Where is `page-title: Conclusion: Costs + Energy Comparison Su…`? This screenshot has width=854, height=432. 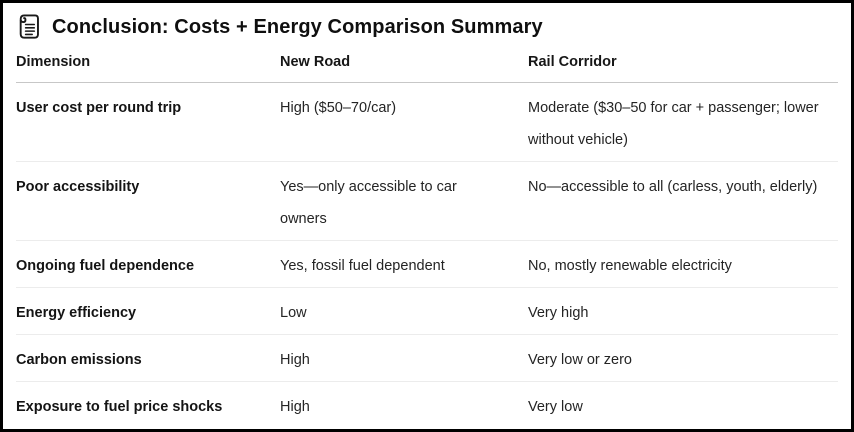
page-title: Conclusion: Costs + Energy Comparison Su… is located at coordinates (297, 26).